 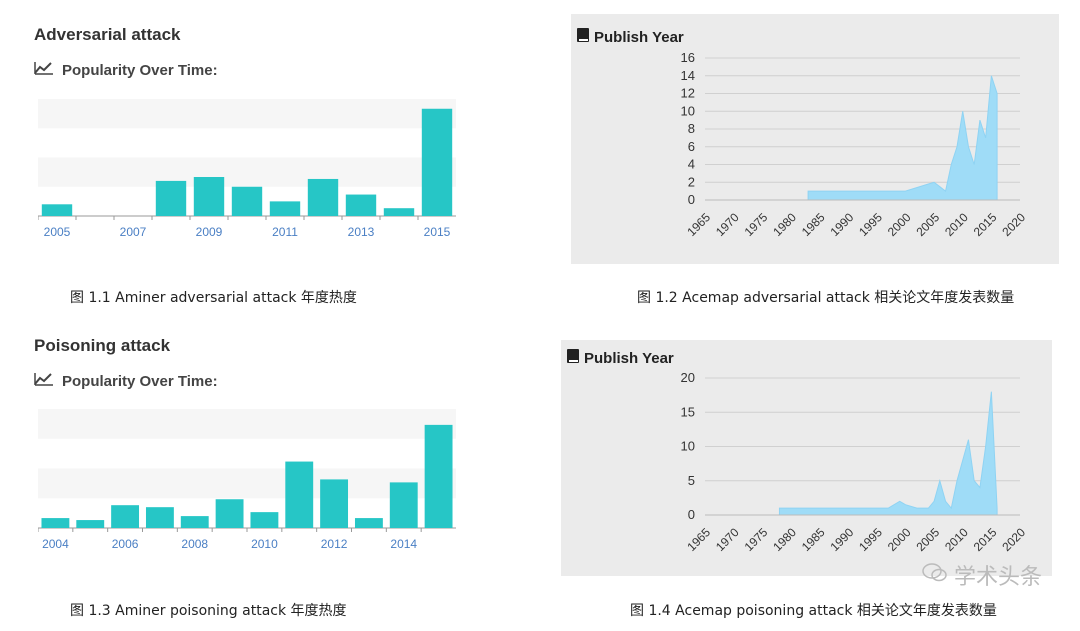 What do you see at coordinates (698, 539) in the screenshot?
I see `panel4-x-tick-label: 1965` at bounding box center [698, 539].